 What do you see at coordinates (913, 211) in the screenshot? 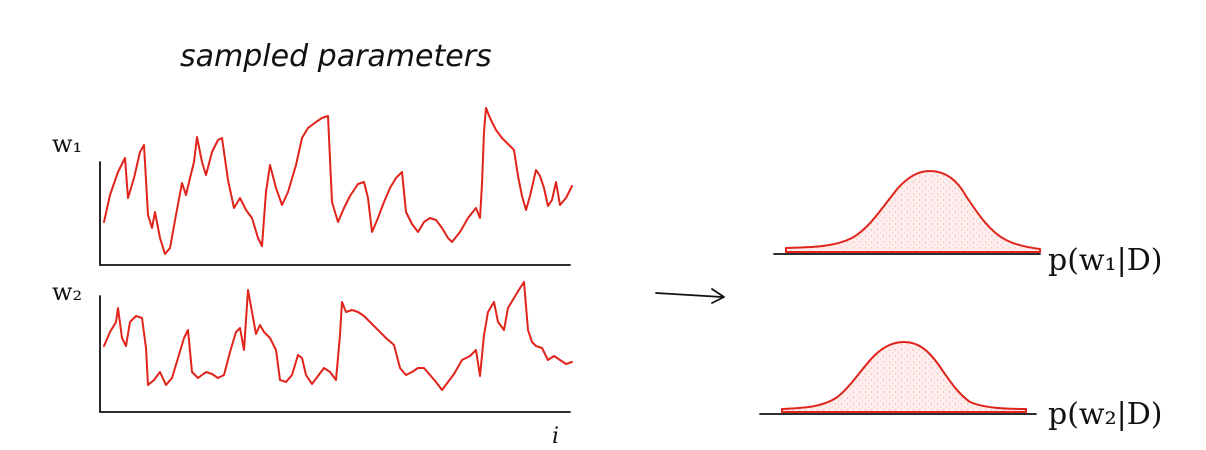
I see `posterior-curve-w1` at bounding box center [913, 211].